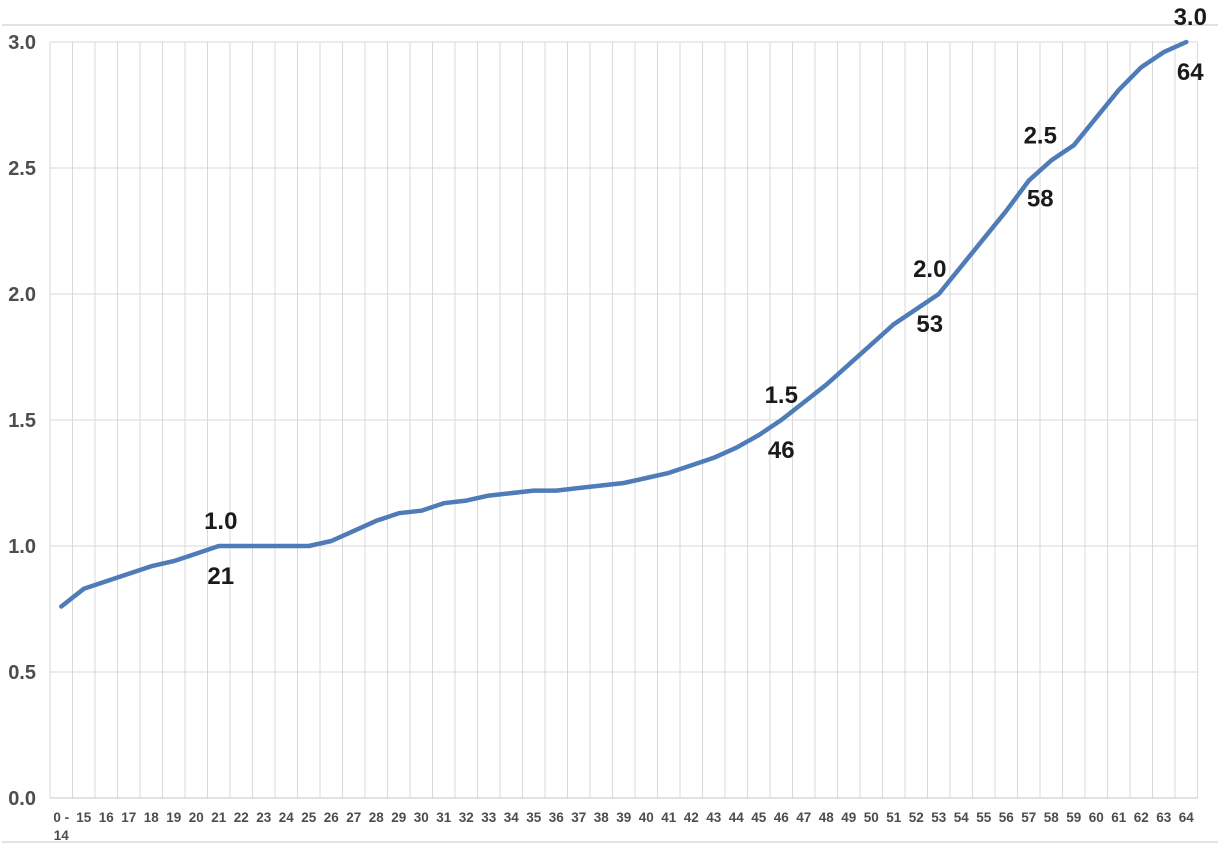  Describe the element at coordinates (219, 817) in the screenshot. I see `x-tick-label: 21` at that location.